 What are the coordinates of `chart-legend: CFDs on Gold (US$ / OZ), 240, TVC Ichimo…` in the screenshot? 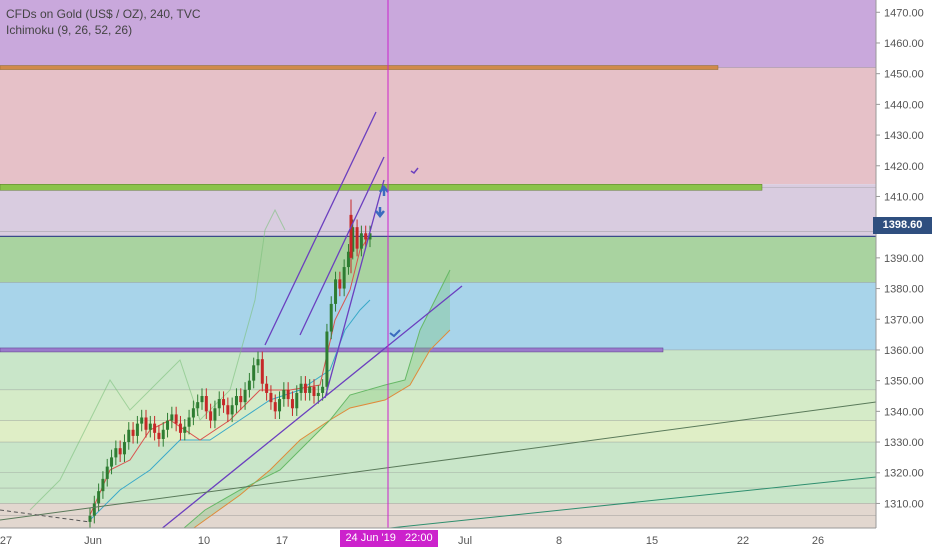 It's located at (103, 22).